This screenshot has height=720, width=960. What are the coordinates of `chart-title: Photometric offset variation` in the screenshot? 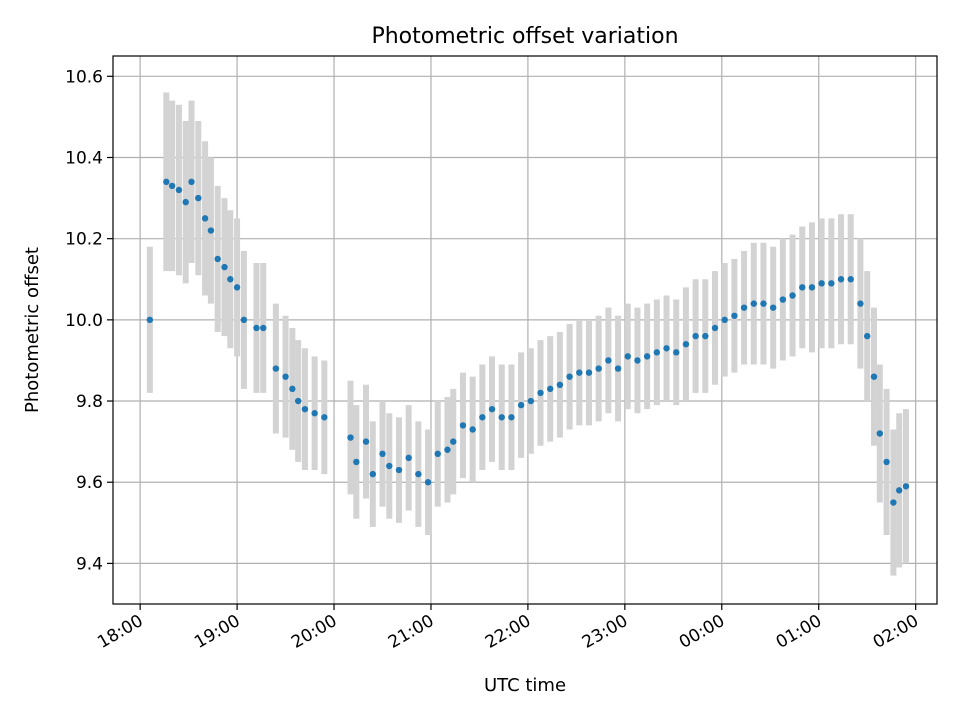 It's located at (524, 36).